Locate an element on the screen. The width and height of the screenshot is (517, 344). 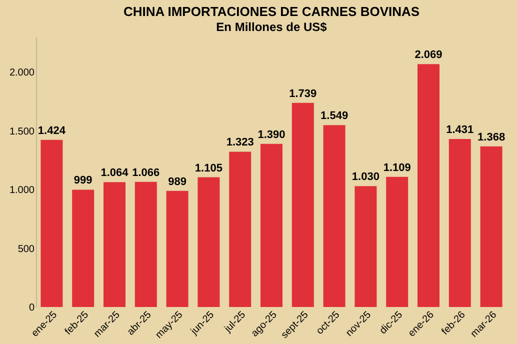
data-label: 1.739 is located at coordinates (303, 94).